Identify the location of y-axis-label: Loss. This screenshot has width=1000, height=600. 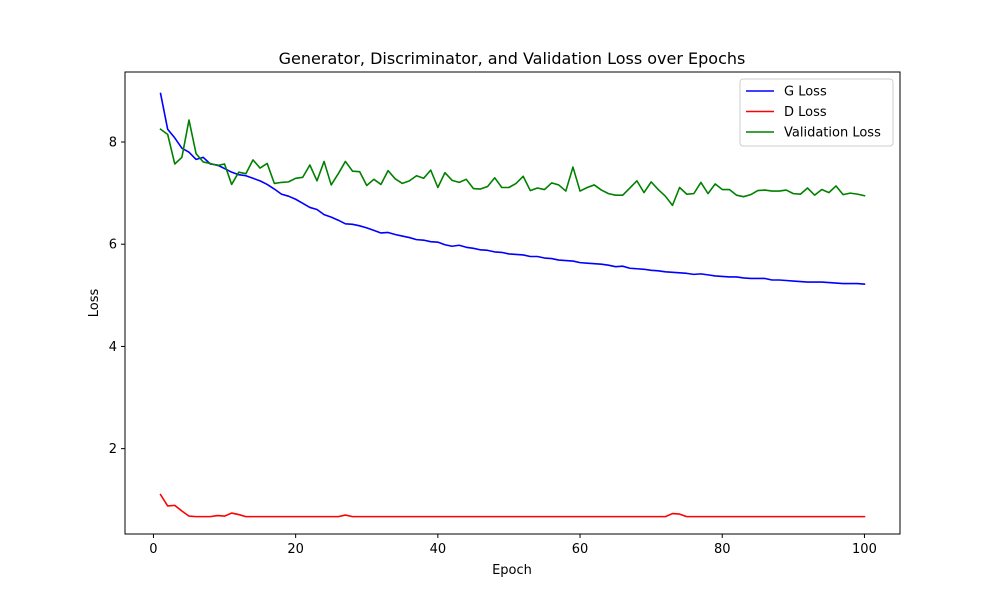
(94, 303).